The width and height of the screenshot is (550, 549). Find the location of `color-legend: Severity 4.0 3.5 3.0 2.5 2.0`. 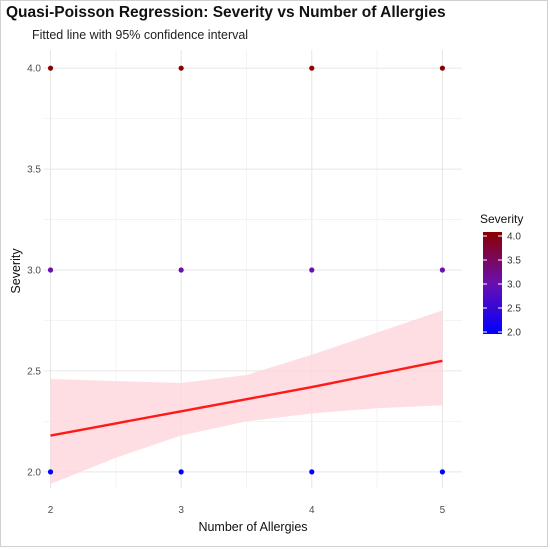

color-legend: Severity 4.0 3.5 3.0 2.5 2.0 is located at coordinates (501, 275).